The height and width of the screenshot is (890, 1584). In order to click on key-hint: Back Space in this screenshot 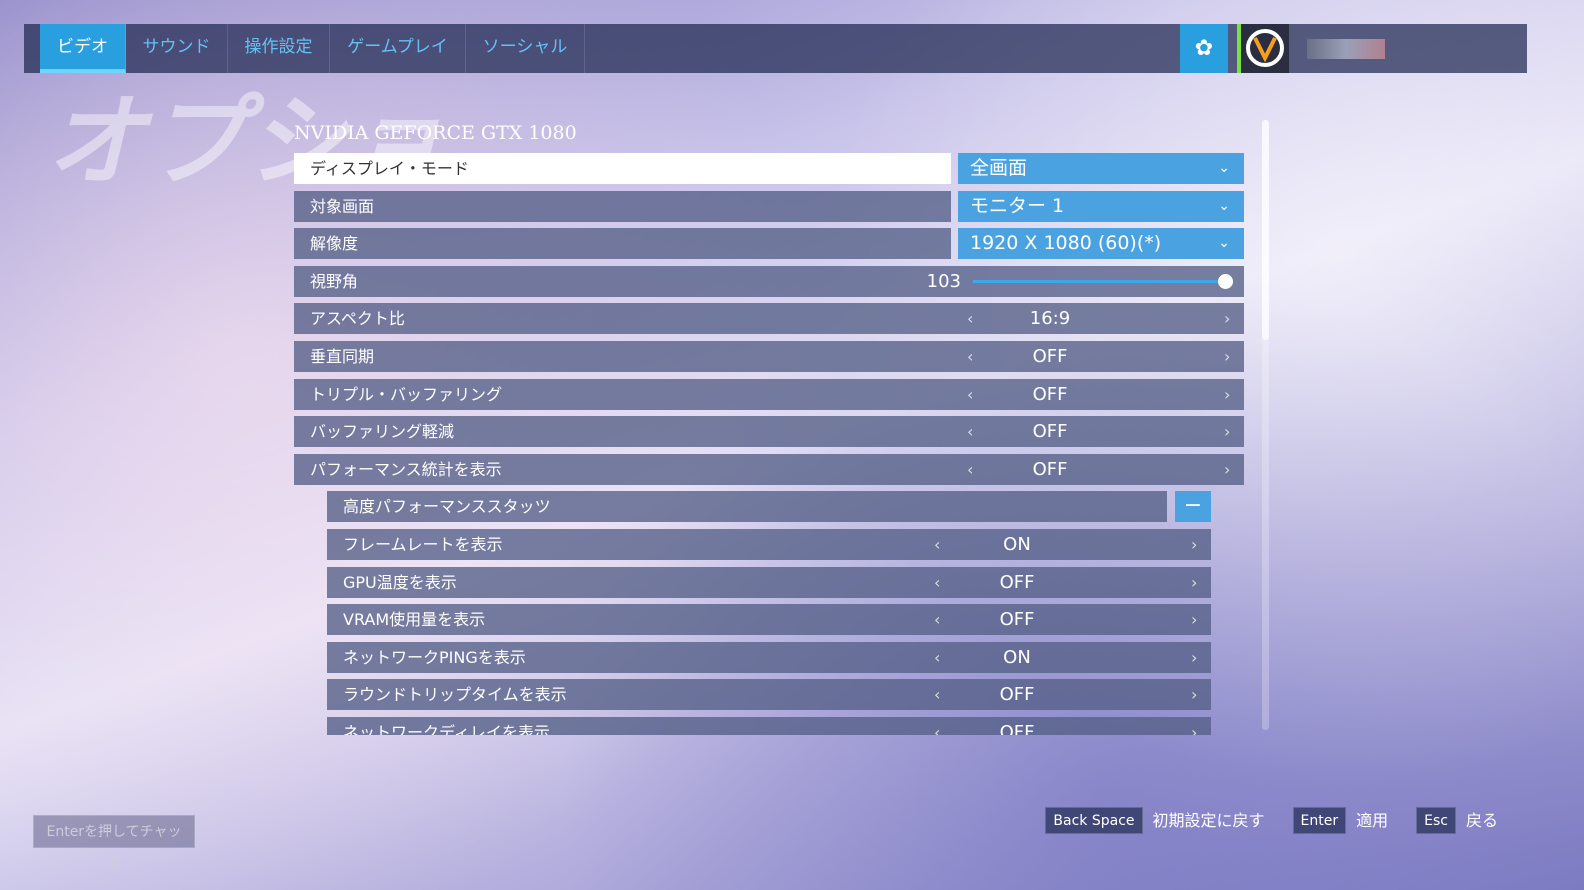, I will do `click(1094, 820)`.